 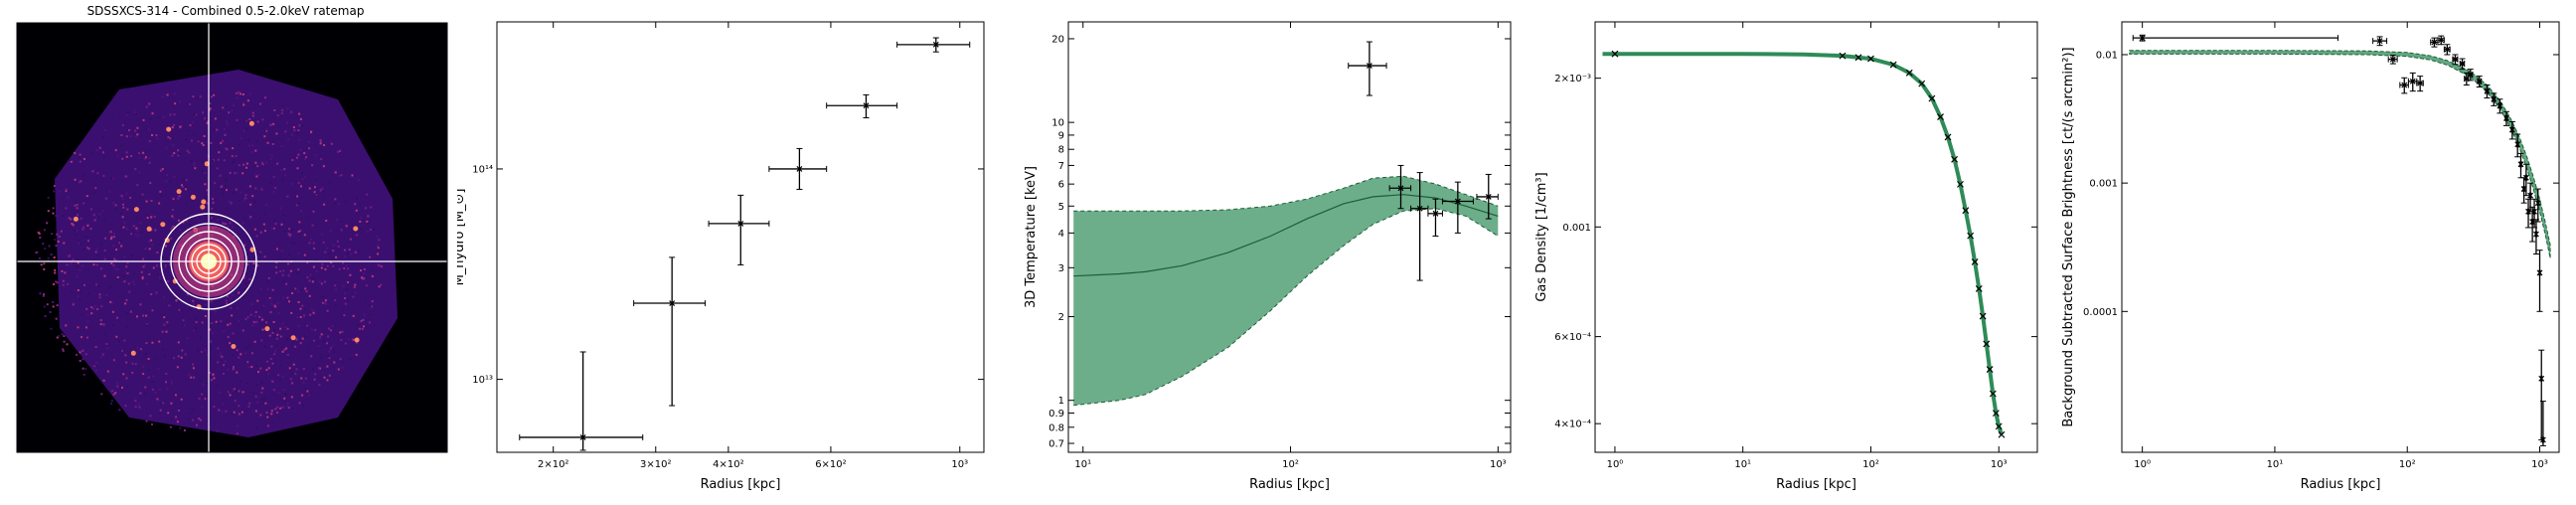 I want to click on x-tick-label: 10³, so click(x=2539, y=464).